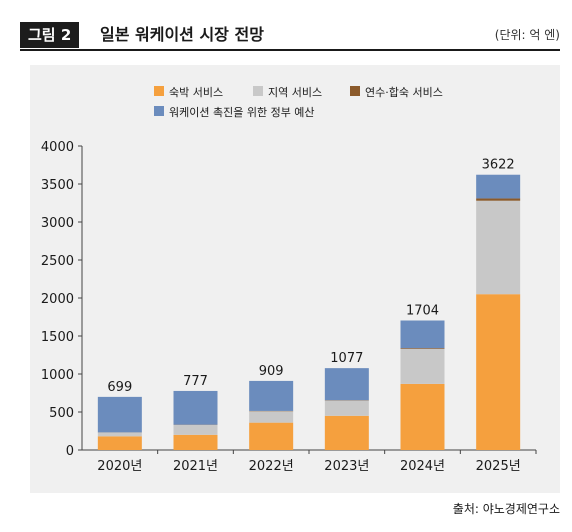 Image resolution: width=572 pixels, height=532 pixels. I want to click on y-tick-label: 1500, so click(57, 337).